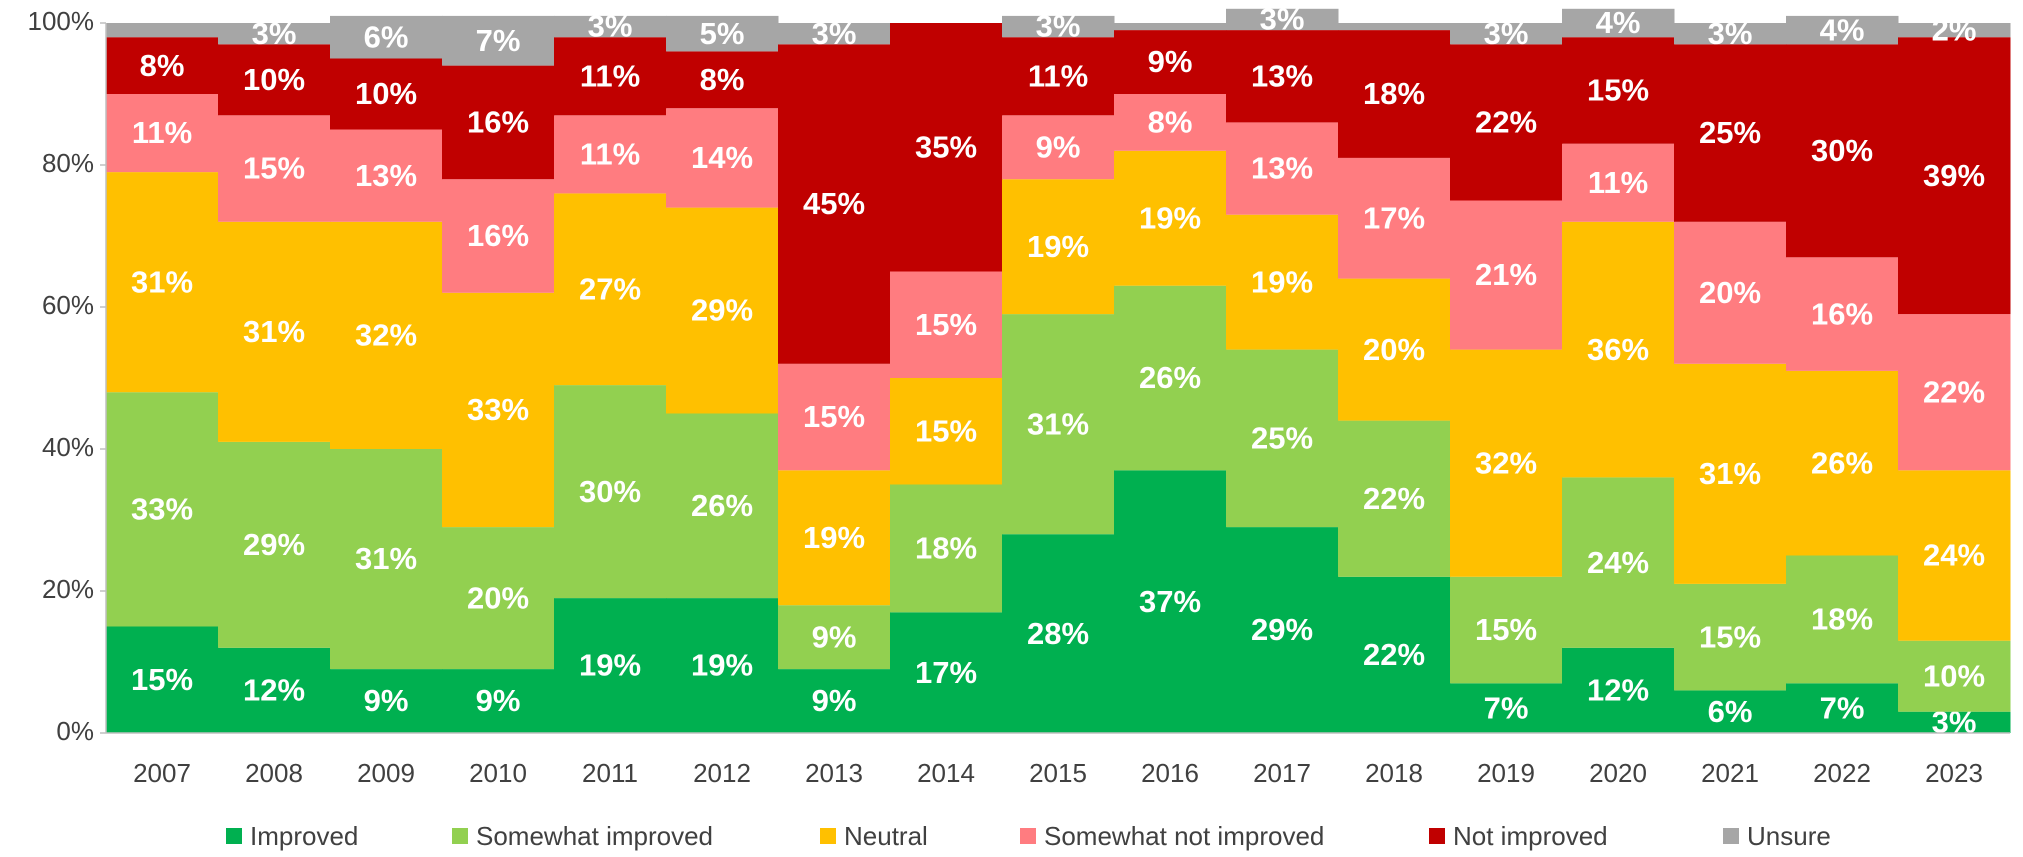 The width and height of the screenshot is (2023, 857). I want to click on y-tick-label: 40%, so click(68, 447).